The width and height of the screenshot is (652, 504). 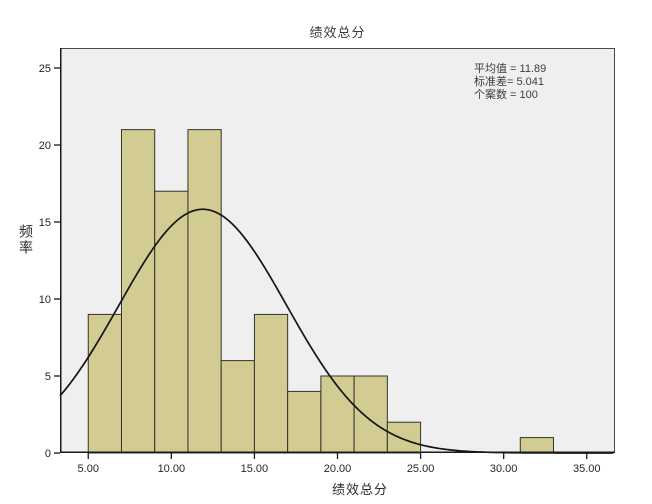 I want to click on x-tick-label: 35.00, so click(x=587, y=469).